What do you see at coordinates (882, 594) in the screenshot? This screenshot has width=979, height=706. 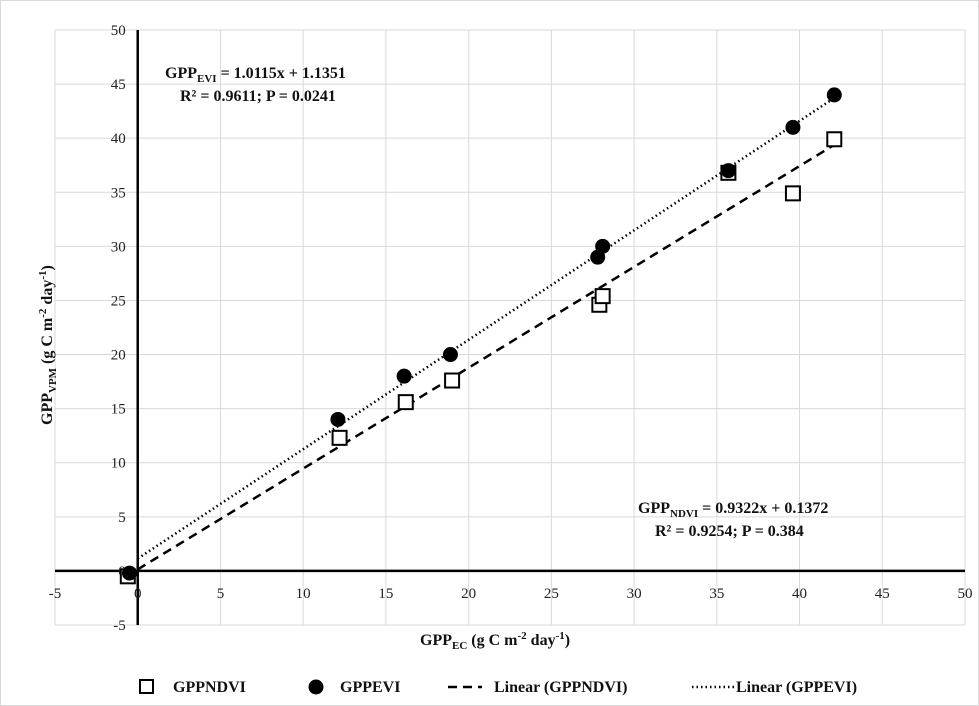 I see `x-tick-label: 45` at bounding box center [882, 594].